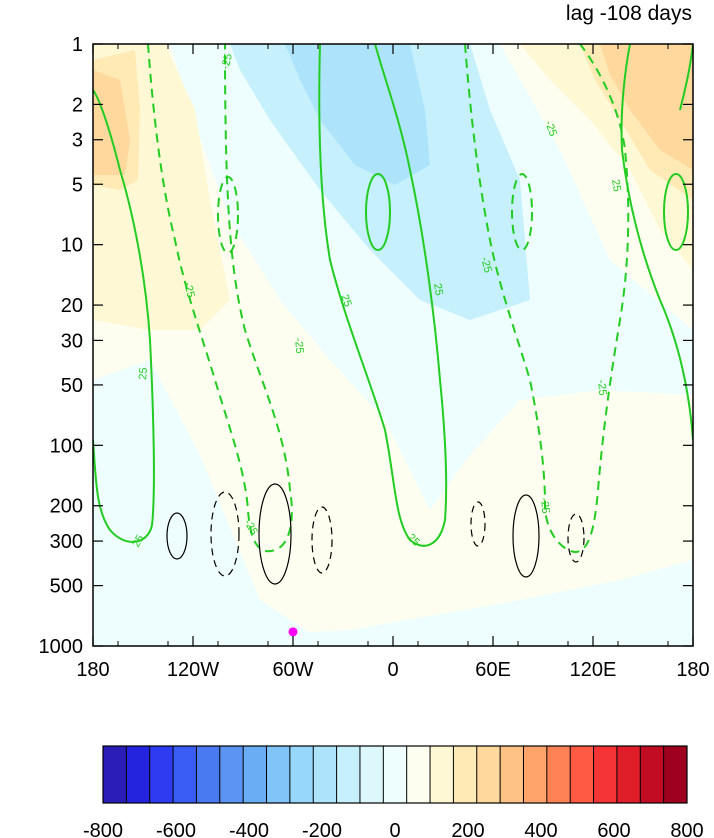 The width and height of the screenshot is (714, 838). What do you see at coordinates (392, 670) in the screenshot?
I see `x-tick-label: 0` at bounding box center [392, 670].